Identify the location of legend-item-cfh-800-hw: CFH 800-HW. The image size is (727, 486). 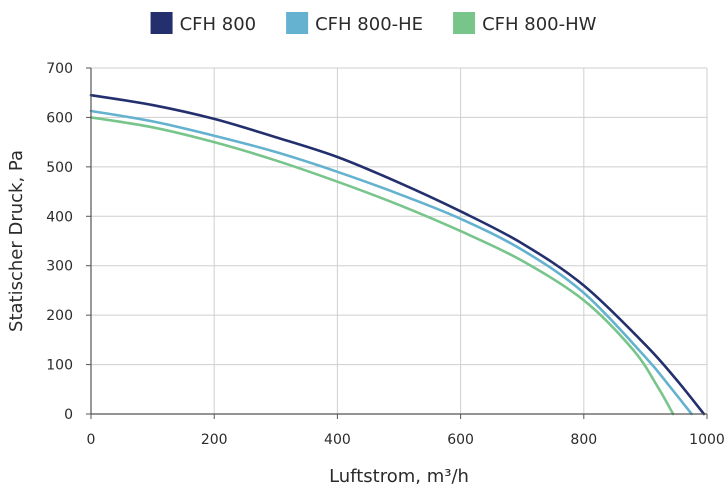
(525, 23).